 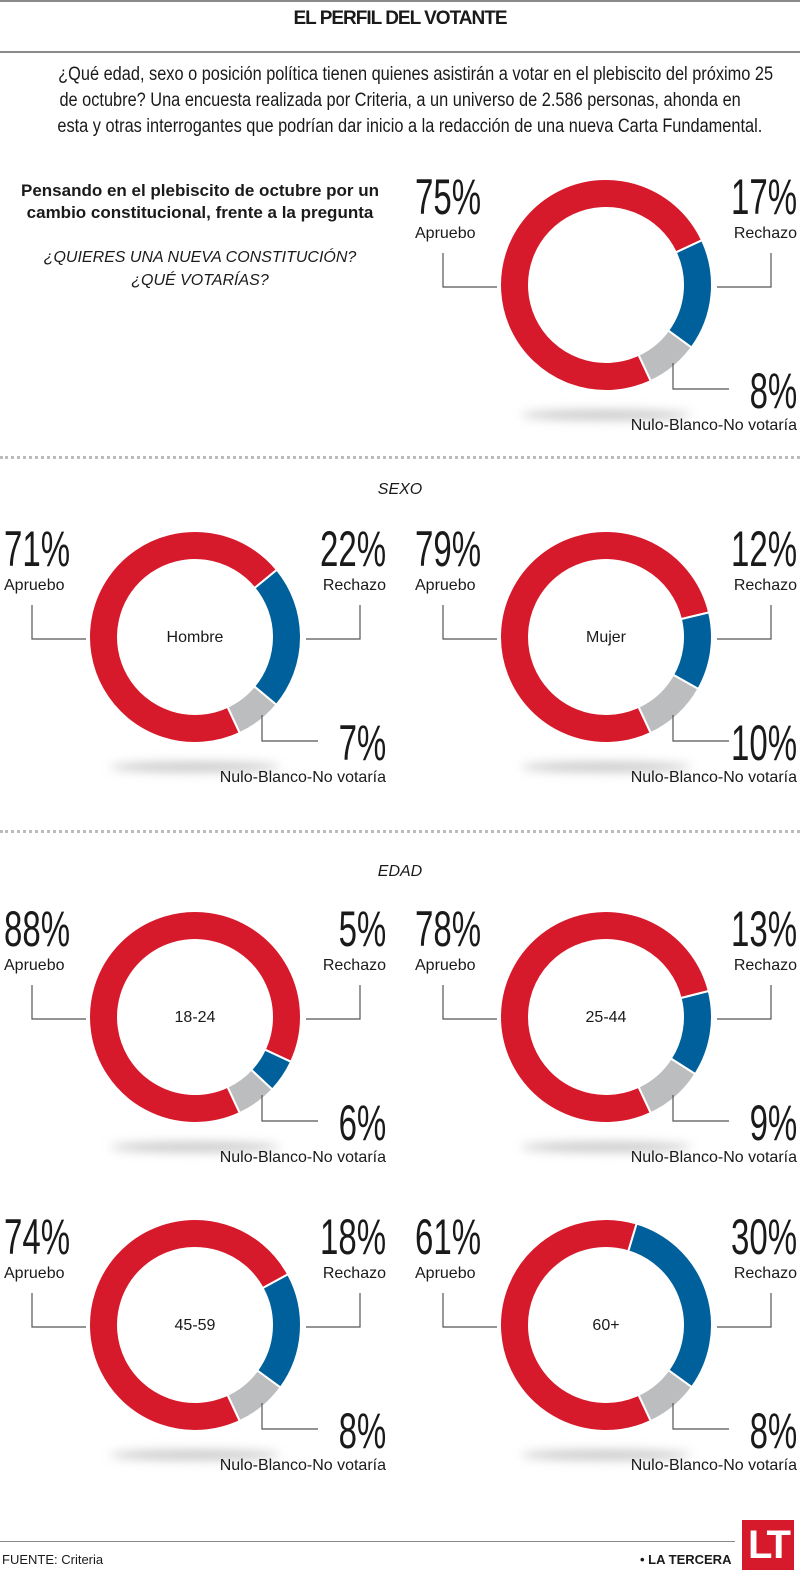 What do you see at coordinates (768, 1545) in the screenshot?
I see `la-tercera-logo: LT` at bounding box center [768, 1545].